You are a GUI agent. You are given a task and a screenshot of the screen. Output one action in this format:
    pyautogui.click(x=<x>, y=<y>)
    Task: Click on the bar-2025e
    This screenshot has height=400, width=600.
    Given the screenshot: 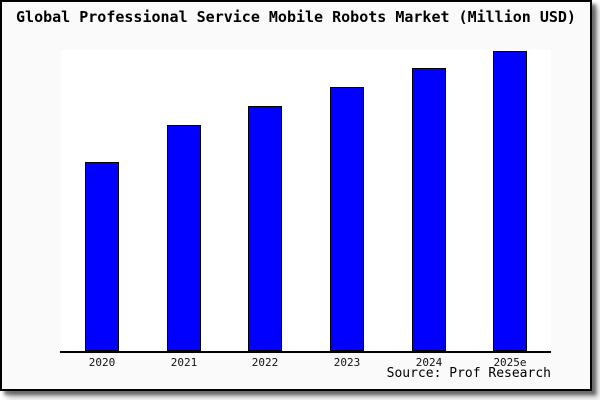 What is the action you would take?
    pyautogui.click(x=510, y=201)
    